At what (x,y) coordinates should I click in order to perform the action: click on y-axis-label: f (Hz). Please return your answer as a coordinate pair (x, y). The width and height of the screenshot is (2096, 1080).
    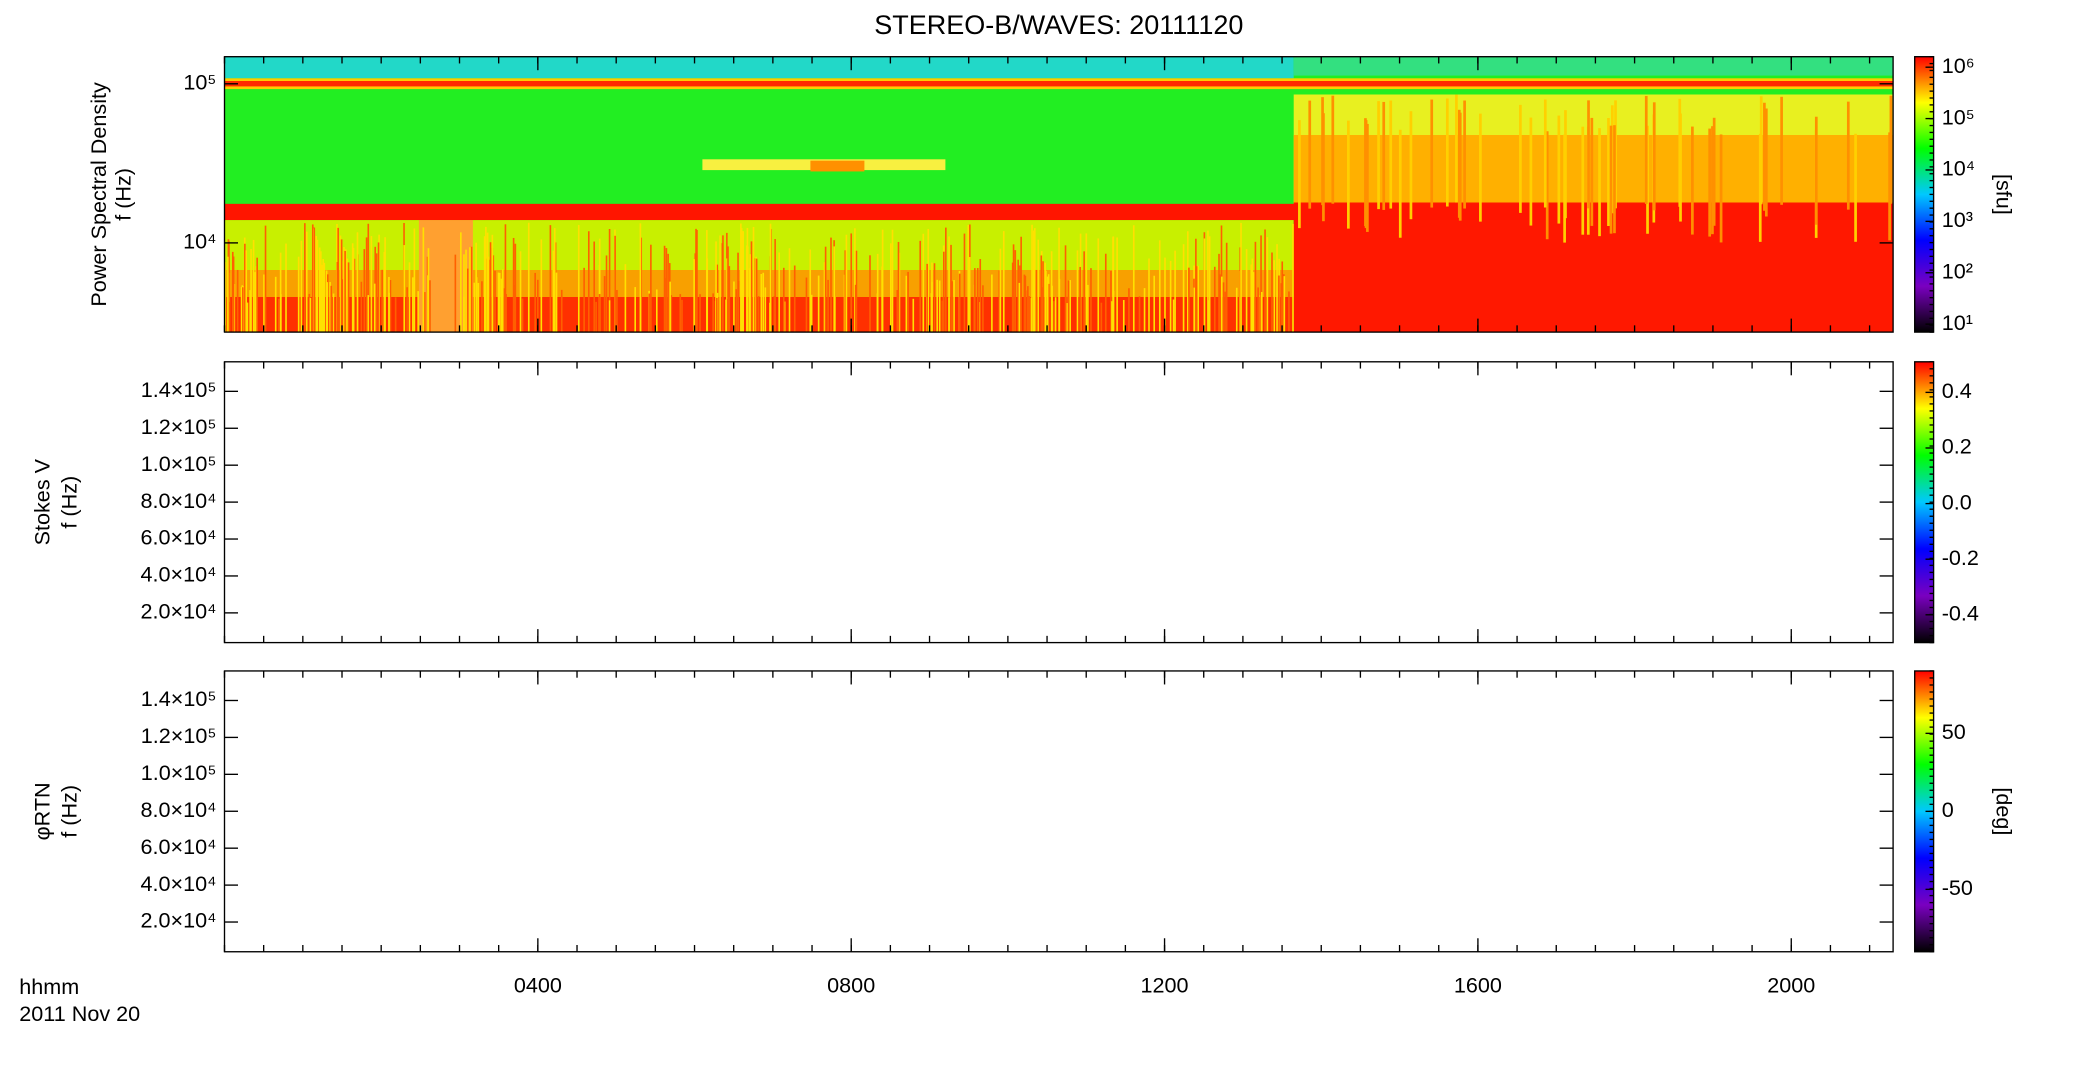
    Looking at the image, I should click on (68, 502).